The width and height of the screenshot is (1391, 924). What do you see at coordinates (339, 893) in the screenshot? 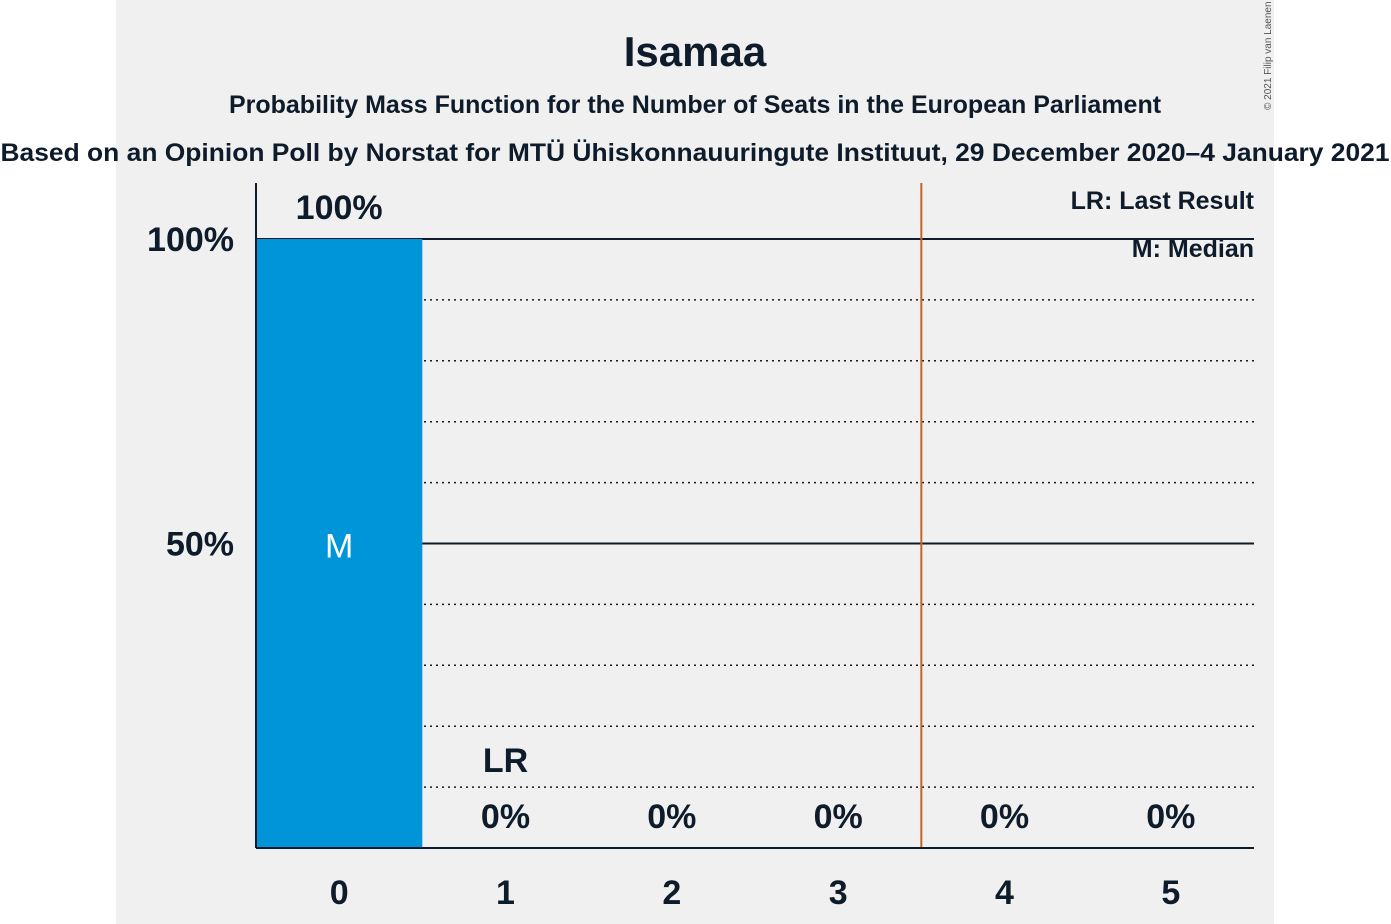
I see `x-tick-label-0: 0` at bounding box center [339, 893].